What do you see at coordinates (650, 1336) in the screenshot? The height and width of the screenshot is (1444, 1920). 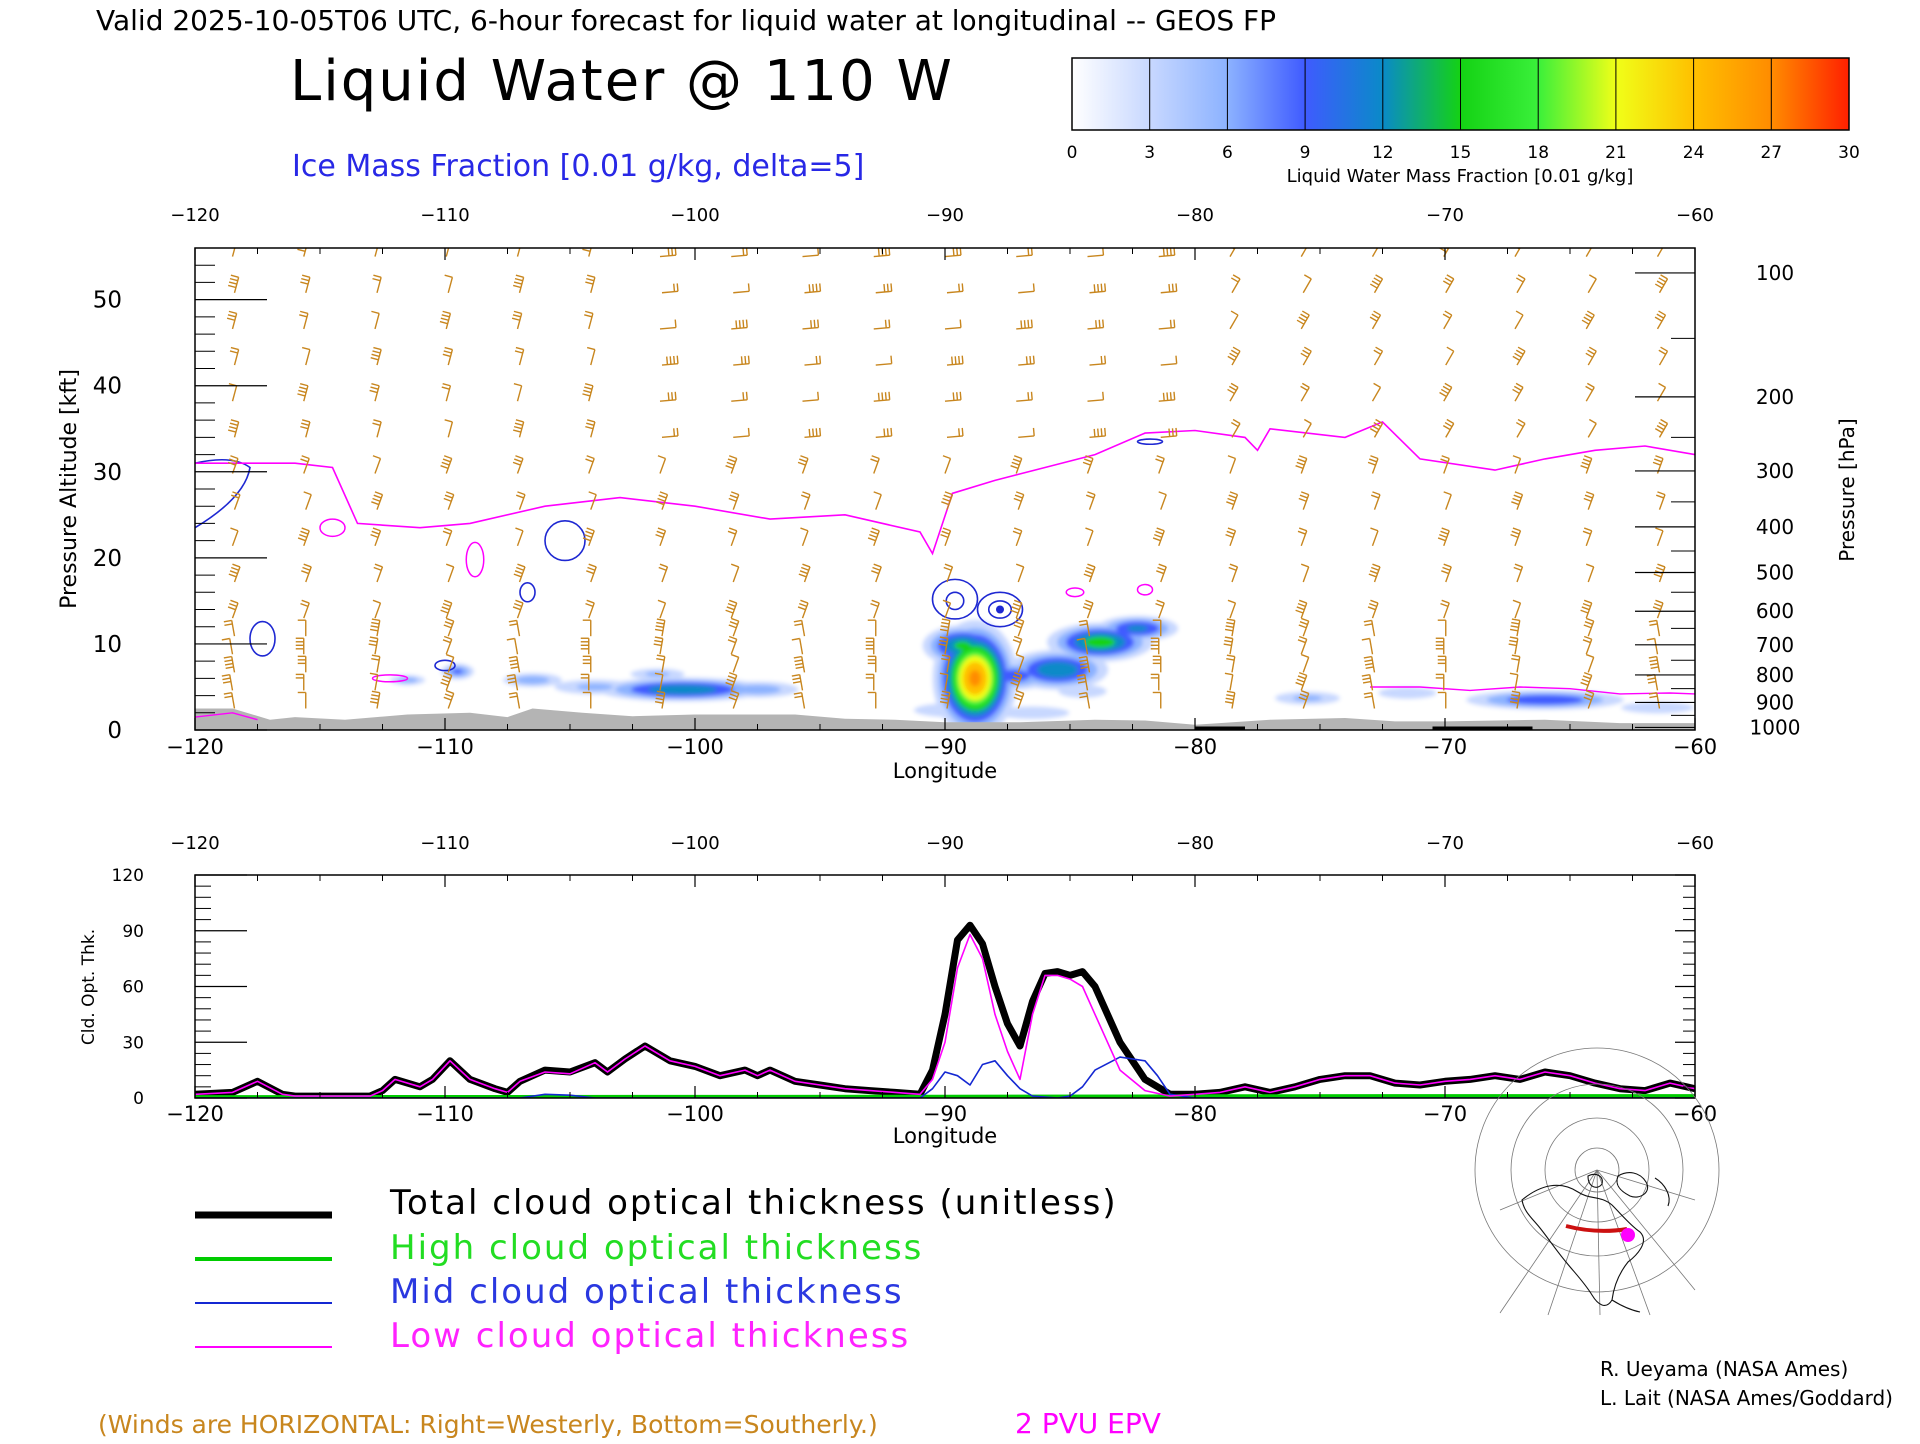 I see `legend-label-low: Low cloud optical thickness` at bounding box center [650, 1336].